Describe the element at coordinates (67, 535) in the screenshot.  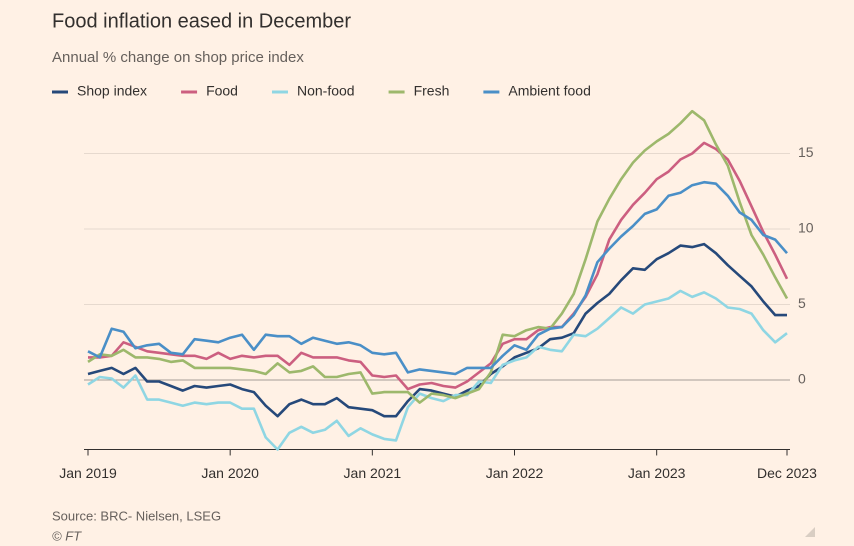
I see `credit: © FT` at that location.